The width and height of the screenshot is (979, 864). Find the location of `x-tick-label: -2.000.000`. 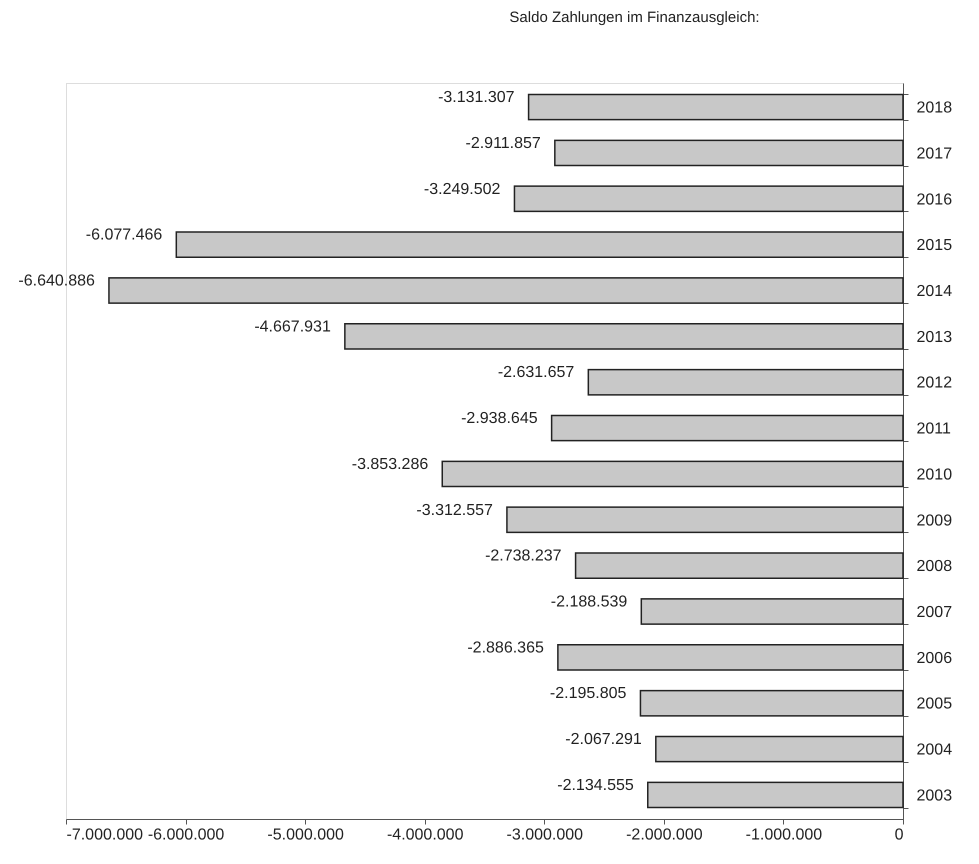

x-tick-label: -2.000.000 is located at coordinates (664, 835).